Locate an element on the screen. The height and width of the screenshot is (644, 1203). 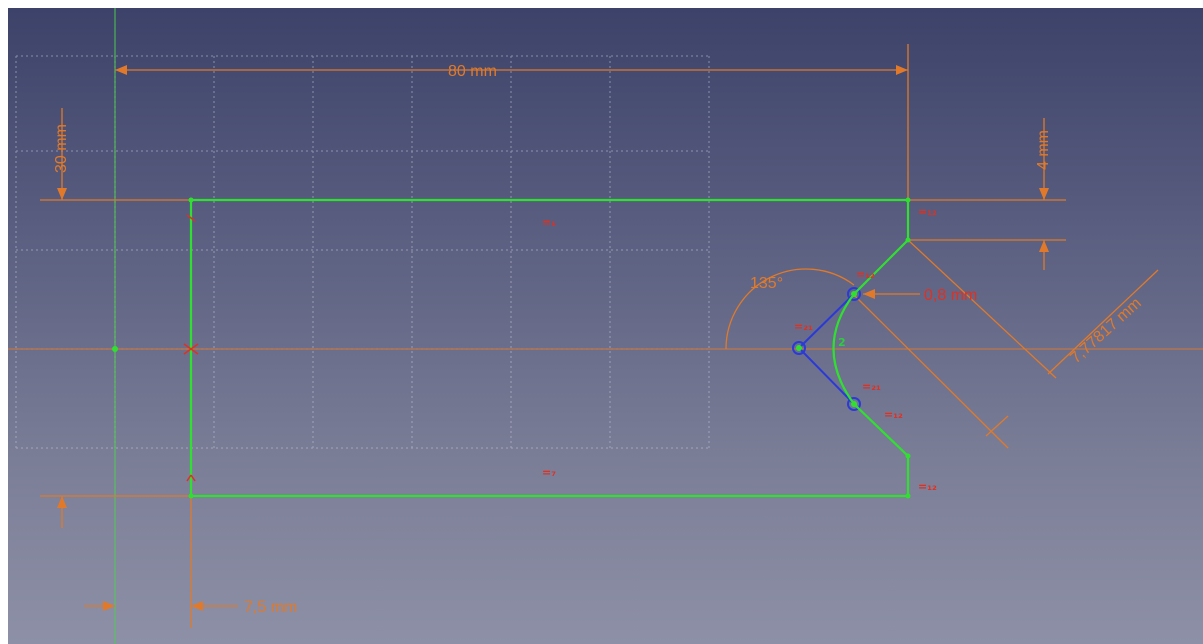
angle-dimension: 135° is located at coordinates (766, 283).